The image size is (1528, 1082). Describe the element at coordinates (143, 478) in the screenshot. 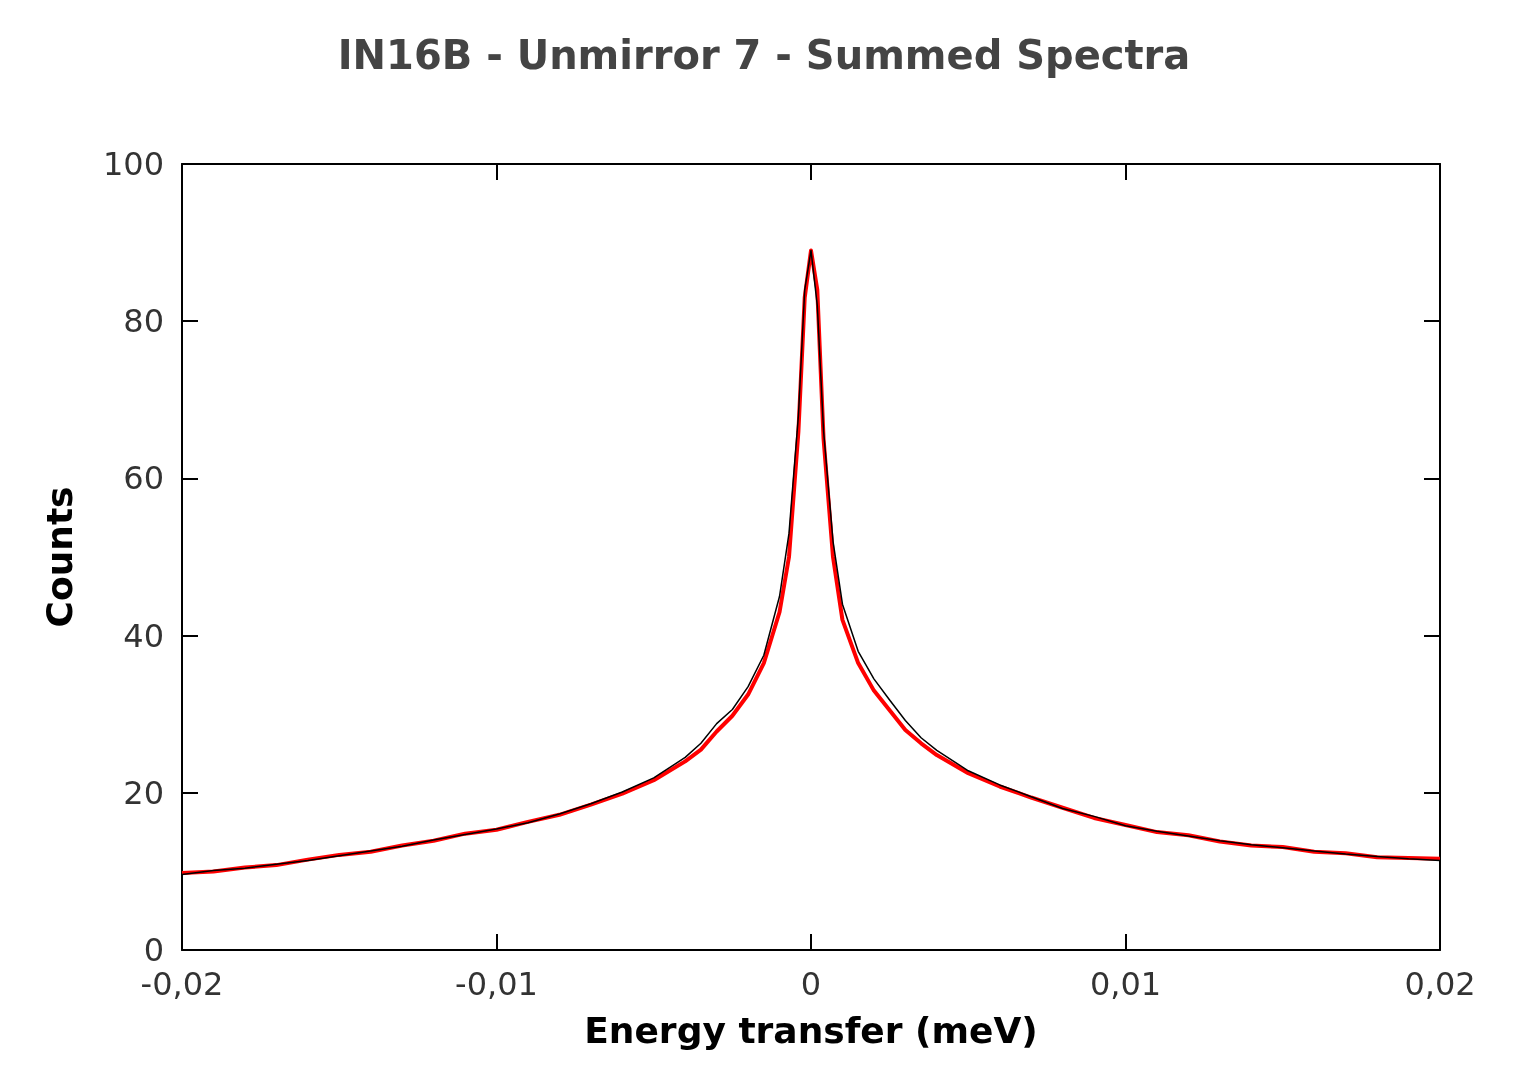

I see `y-tick-label: 60` at that location.